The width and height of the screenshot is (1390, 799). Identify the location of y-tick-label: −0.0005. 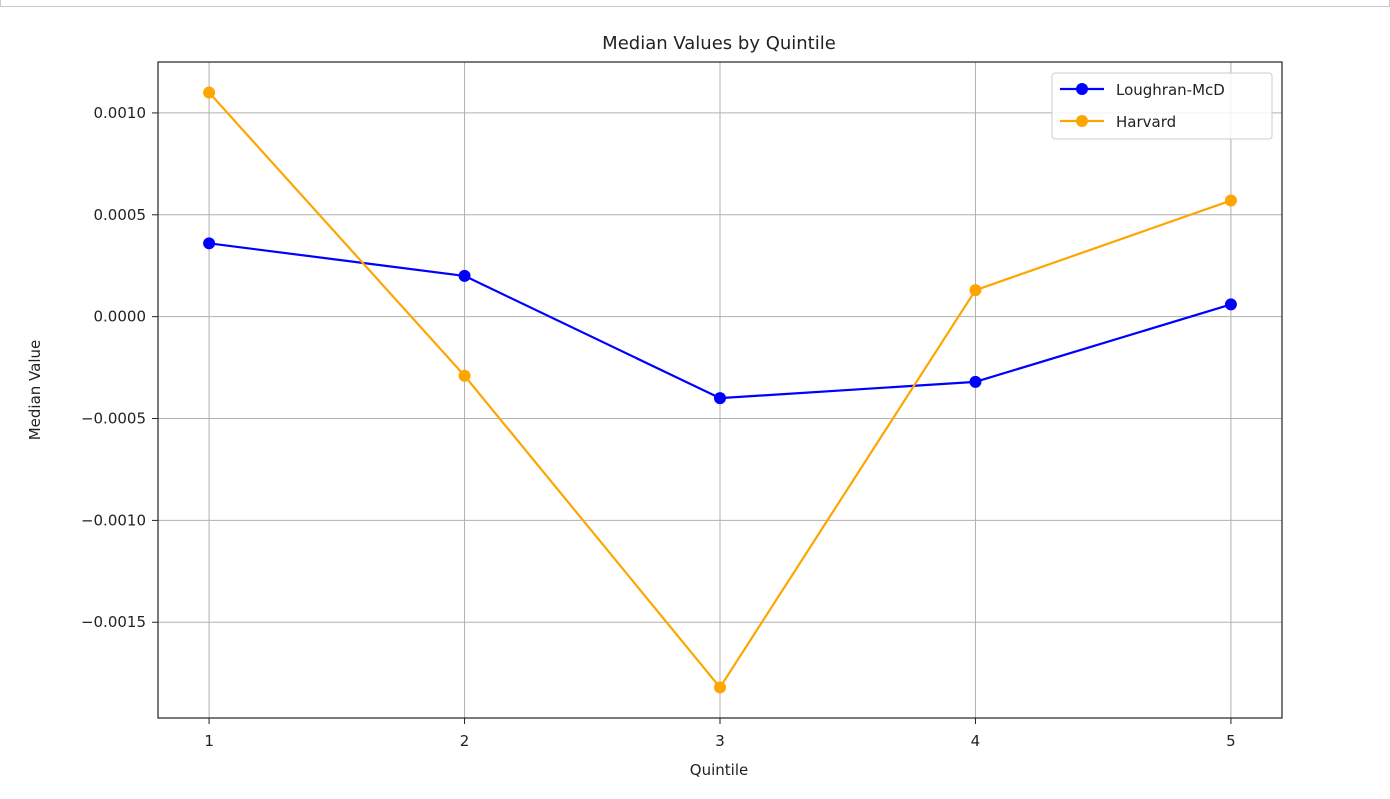
(113, 419).